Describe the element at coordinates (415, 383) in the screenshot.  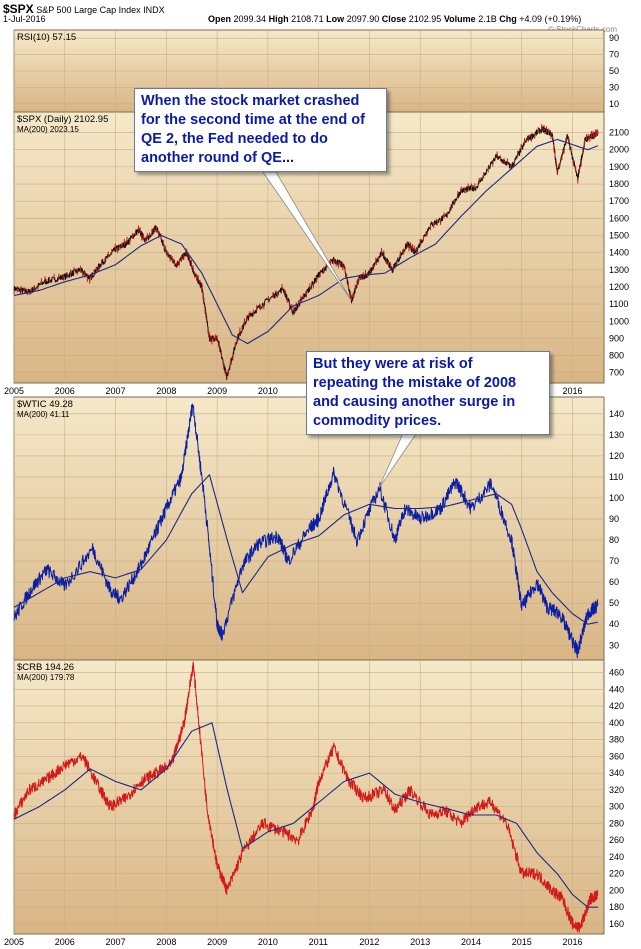
I see `callout-line: repeating the mistake of 2008` at that location.